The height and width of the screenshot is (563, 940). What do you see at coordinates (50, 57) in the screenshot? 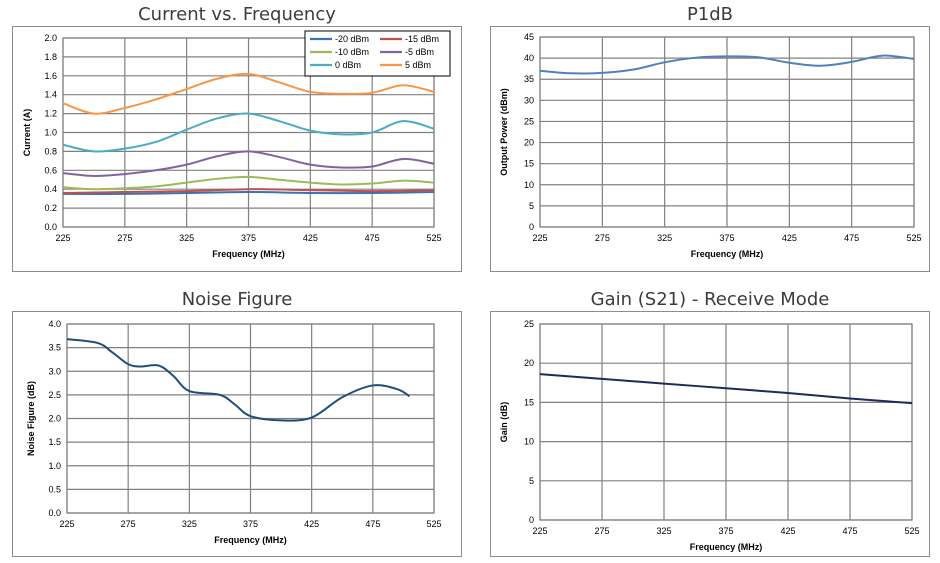
I see `y-tick-label: 1.8` at bounding box center [50, 57].